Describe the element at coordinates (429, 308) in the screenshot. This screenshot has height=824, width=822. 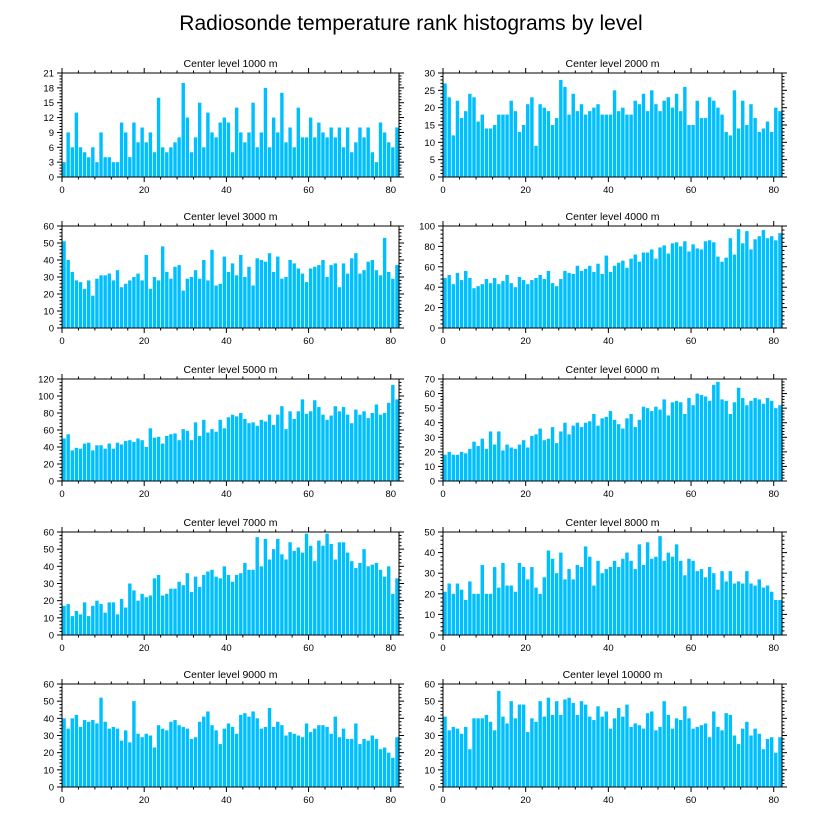
I see `y-tick-label: 20` at that location.